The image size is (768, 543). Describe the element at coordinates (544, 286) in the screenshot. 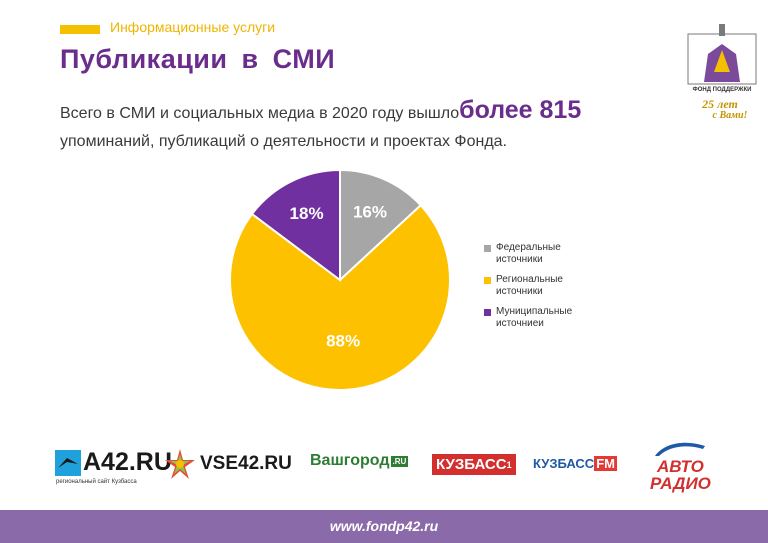

I see `legend-item-regional: Региональные источники` at that location.